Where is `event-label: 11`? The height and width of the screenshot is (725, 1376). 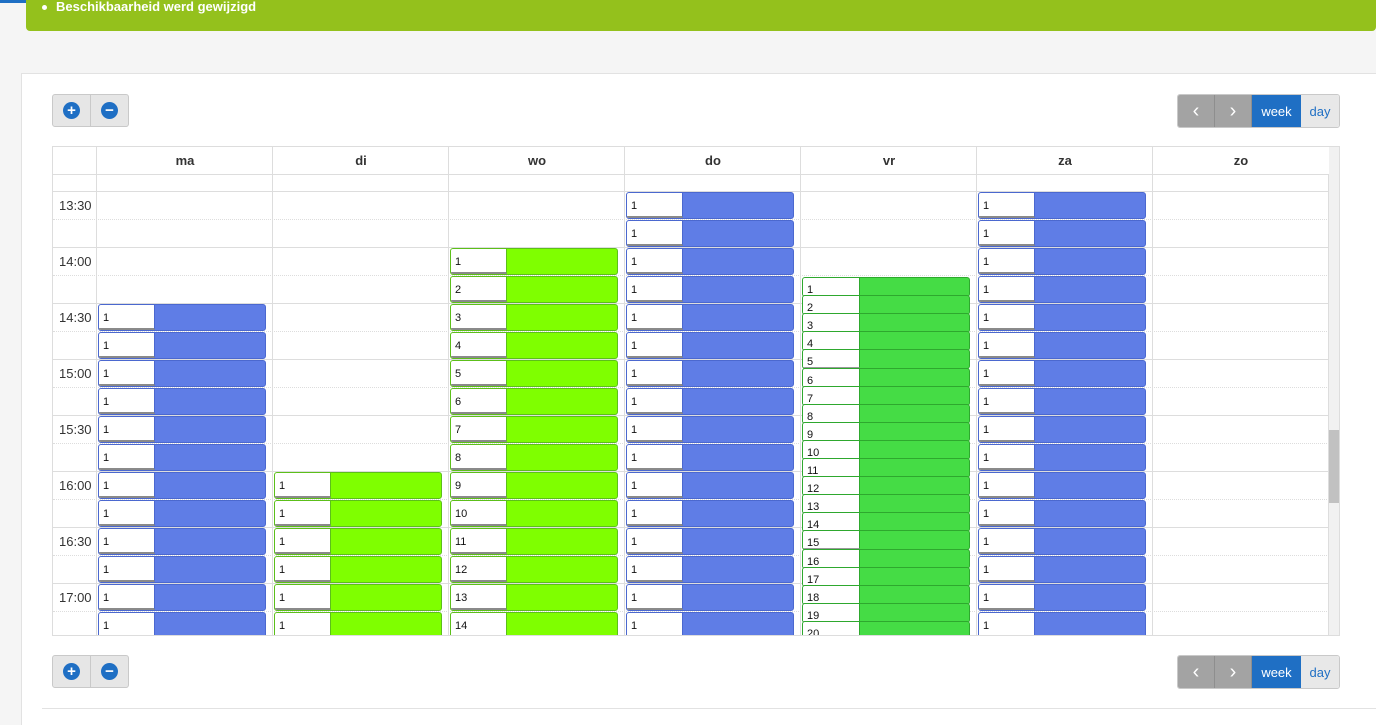
event-label: 11 is located at coordinates (479, 541).